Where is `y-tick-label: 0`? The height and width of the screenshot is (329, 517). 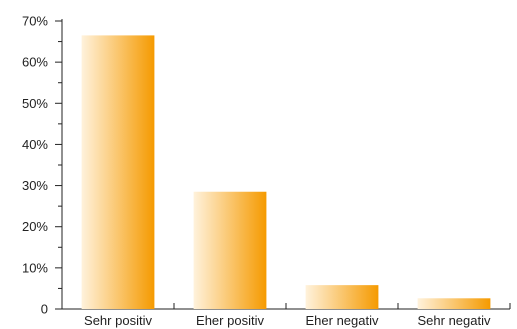 y-tick-label: 0 is located at coordinates (44, 309).